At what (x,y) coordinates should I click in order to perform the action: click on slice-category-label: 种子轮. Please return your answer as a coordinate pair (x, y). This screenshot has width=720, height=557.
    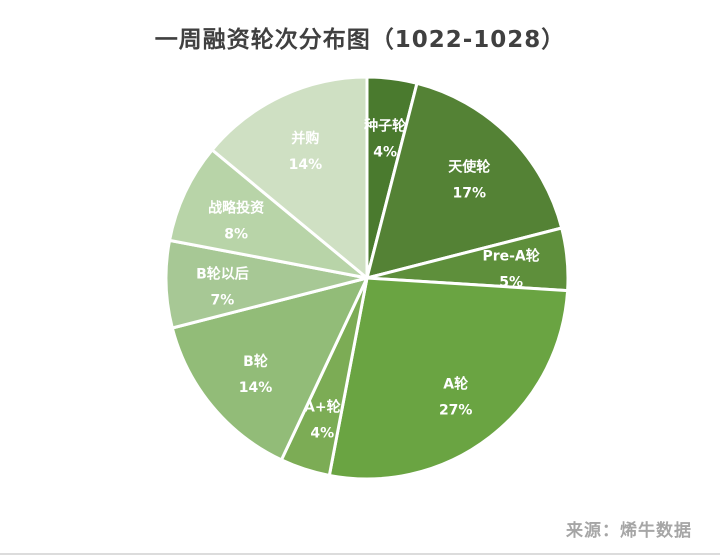
    Looking at the image, I should click on (384, 125).